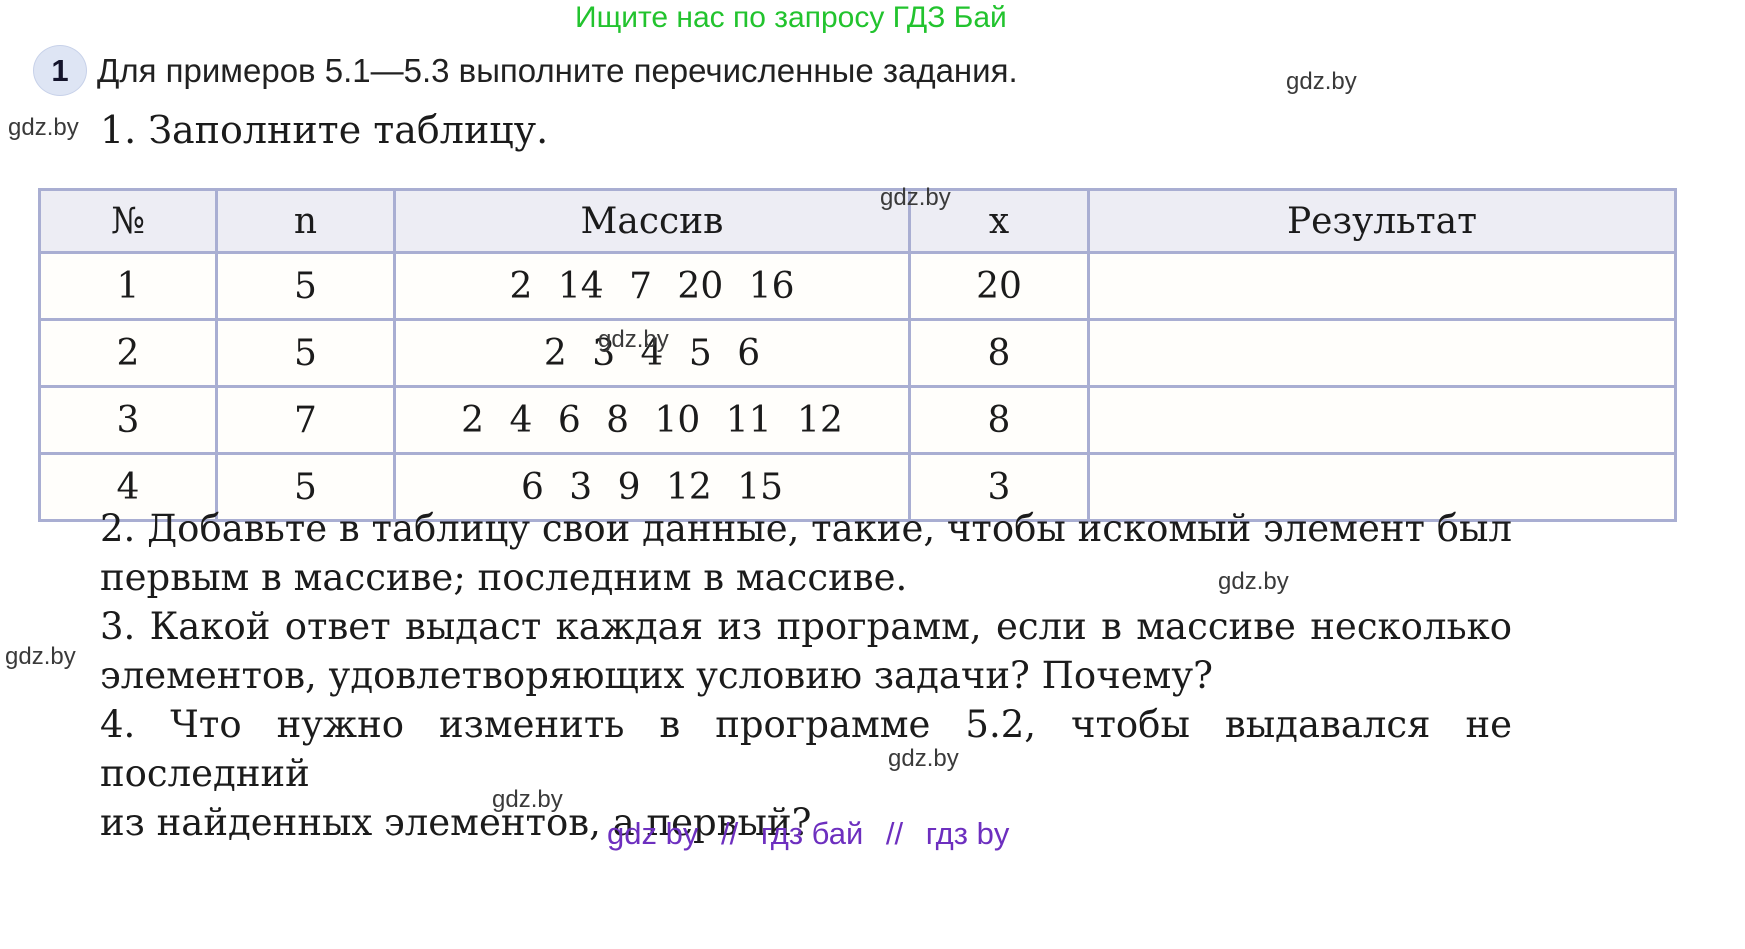 Image resolution: width=1745 pixels, height=949 pixels. I want to click on cell-num: 3, so click(128, 420).